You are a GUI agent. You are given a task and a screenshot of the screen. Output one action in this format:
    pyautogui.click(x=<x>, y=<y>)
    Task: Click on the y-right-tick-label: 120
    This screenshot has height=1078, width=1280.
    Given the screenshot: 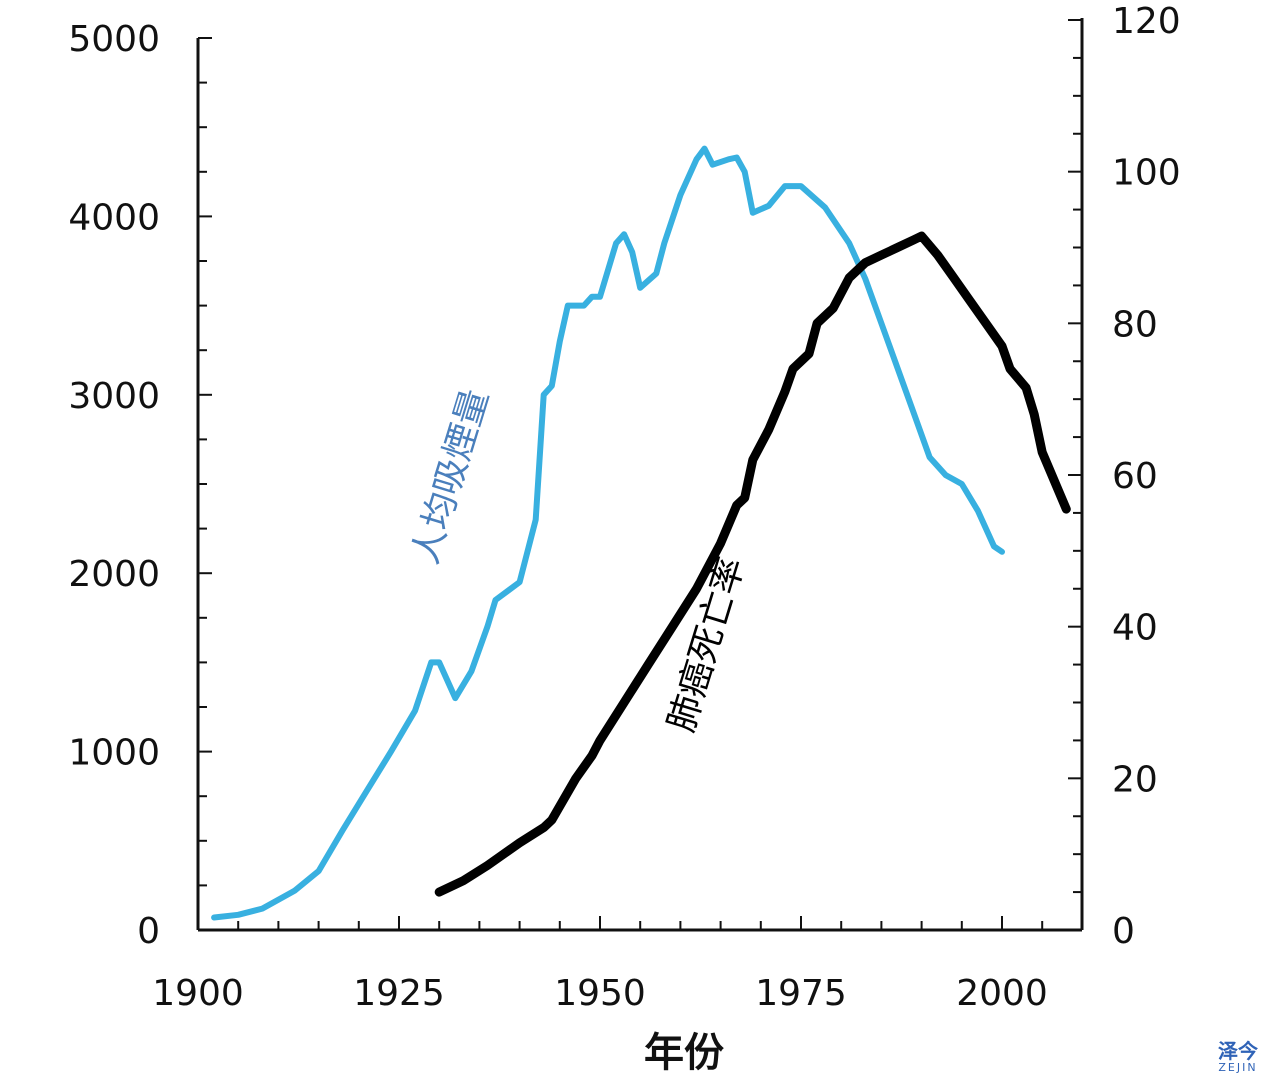 What is the action you would take?
    pyautogui.click(x=1146, y=21)
    